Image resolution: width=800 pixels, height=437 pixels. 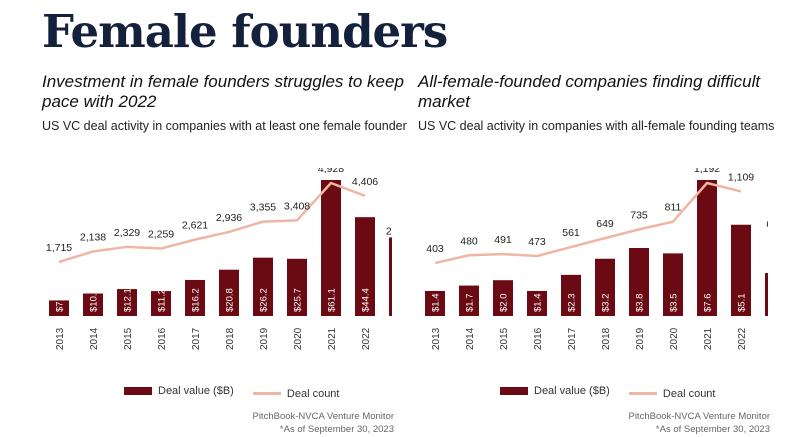 What do you see at coordinates (503, 240) in the screenshot?
I see `line-value-label: 491` at bounding box center [503, 240].